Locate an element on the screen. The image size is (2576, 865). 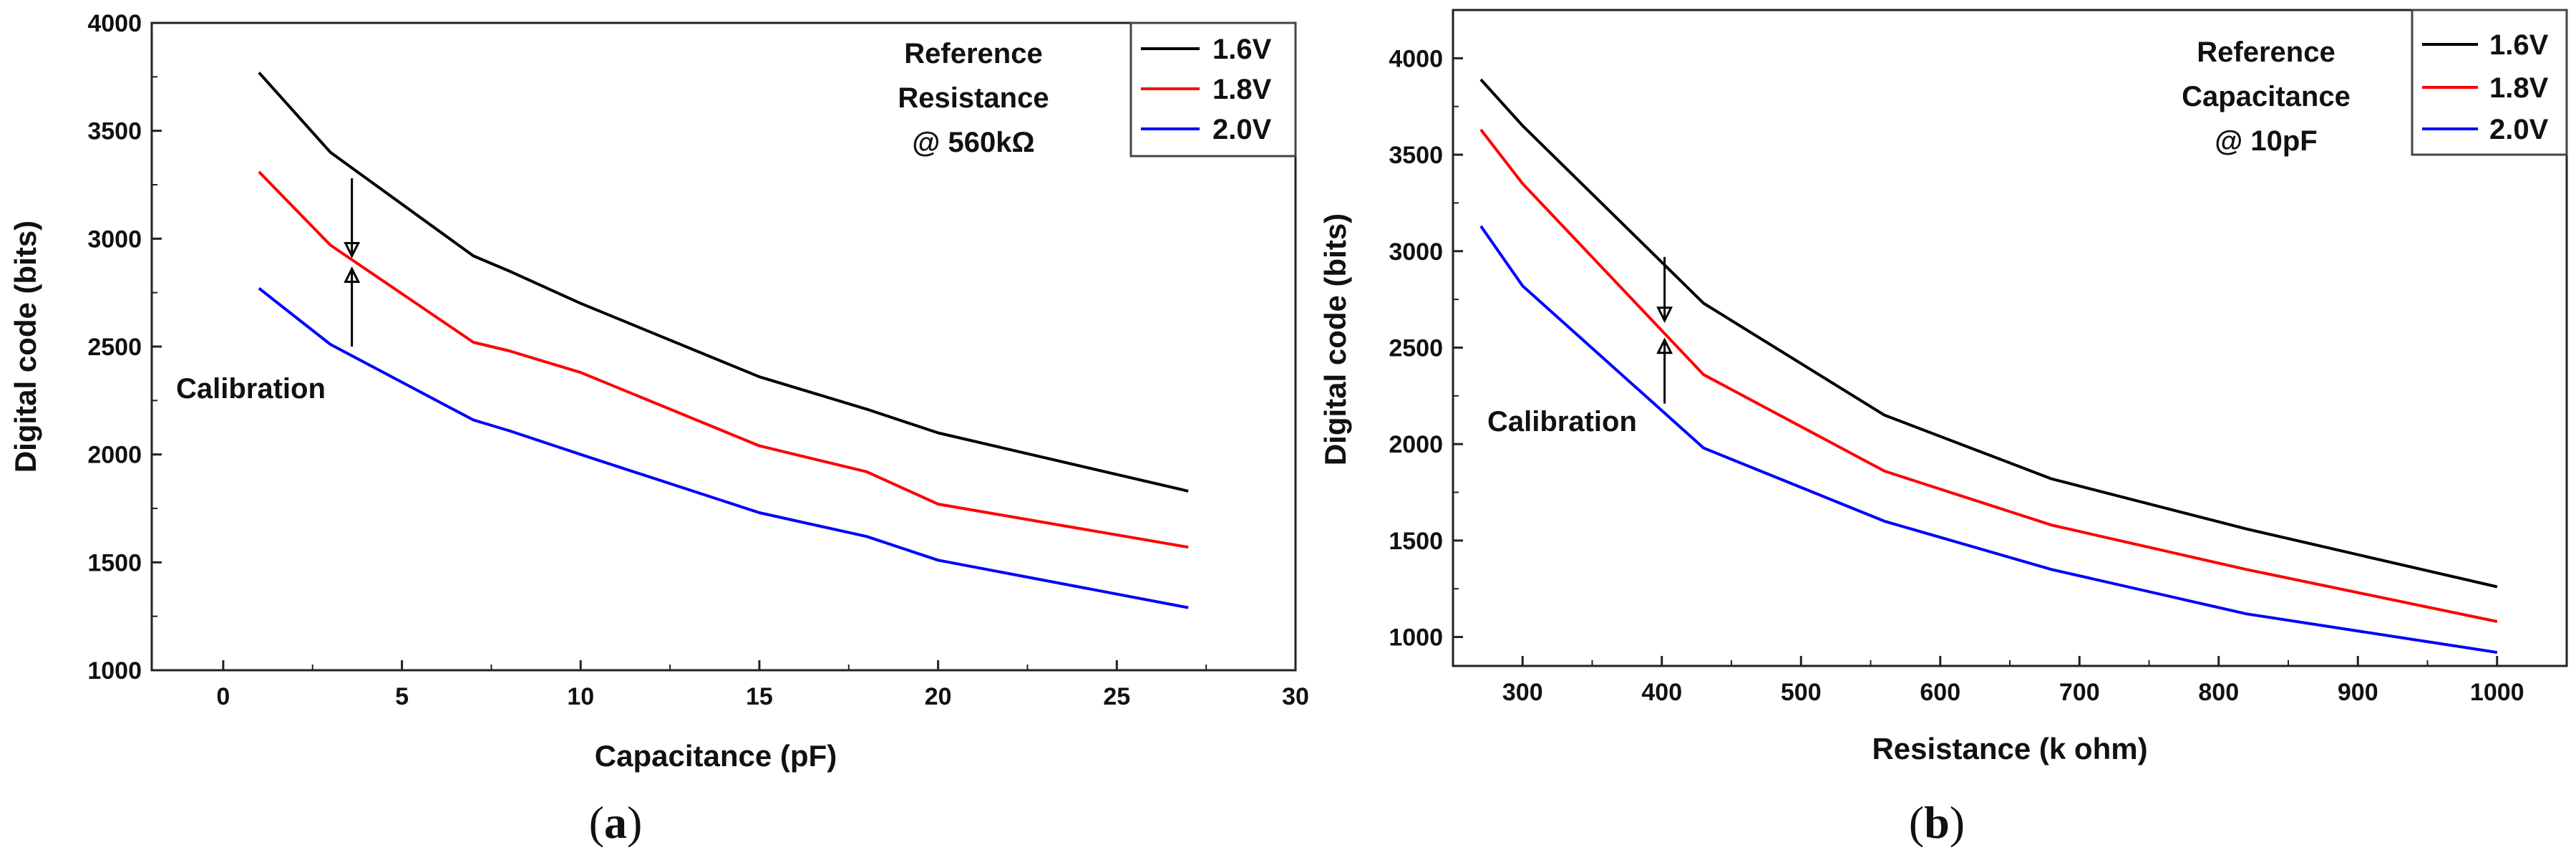
legend-label-a-0: 1.6V is located at coordinates (1242, 49).